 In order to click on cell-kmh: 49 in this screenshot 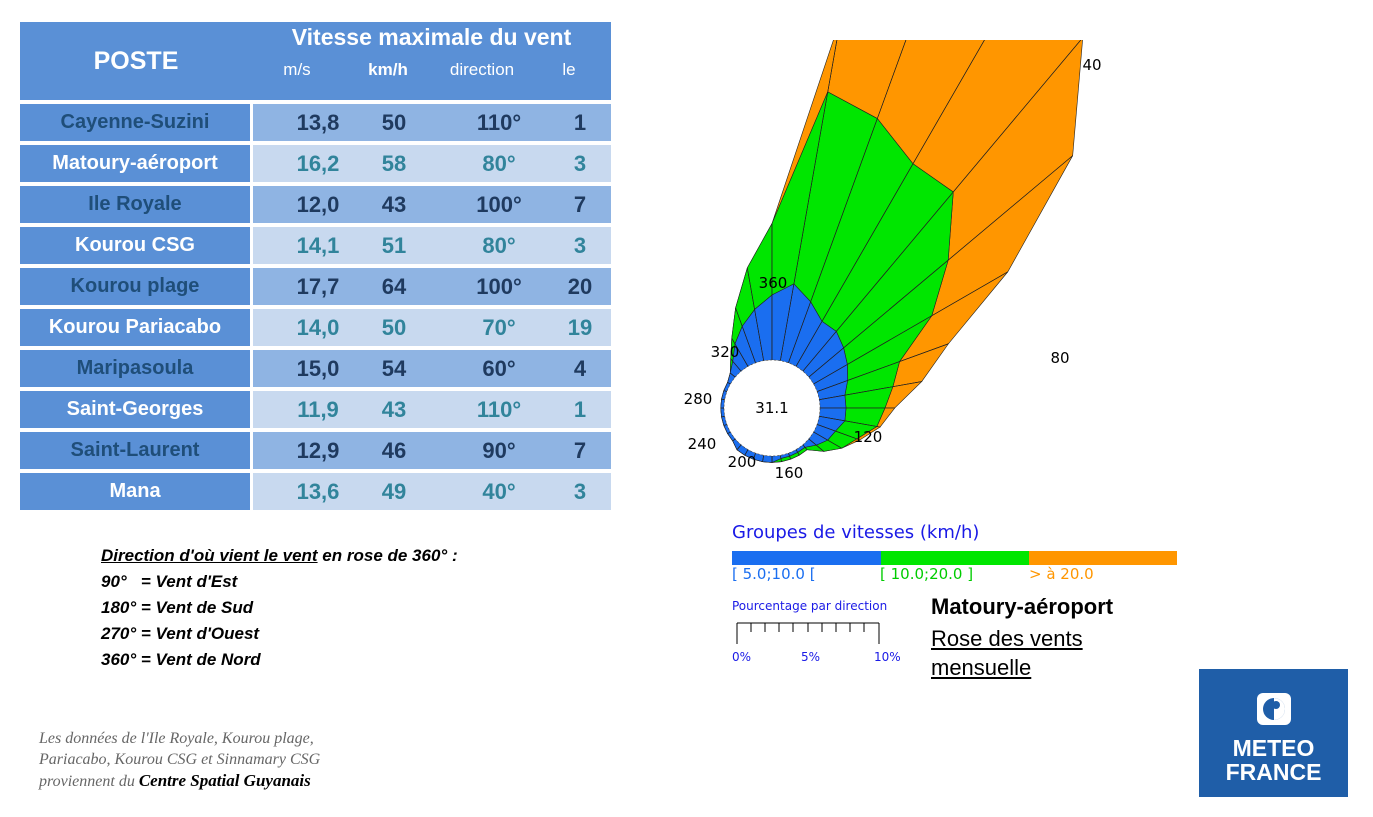, I will do `click(394, 491)`.